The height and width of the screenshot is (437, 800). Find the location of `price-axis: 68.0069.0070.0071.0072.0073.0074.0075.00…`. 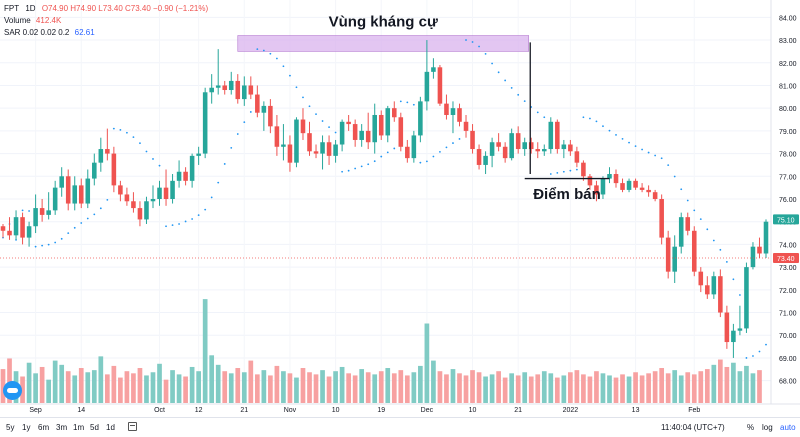

price-axis: 68.0069.0070.0071.0072.0073.0074.0075.00… is located at coordinates (783, 202).